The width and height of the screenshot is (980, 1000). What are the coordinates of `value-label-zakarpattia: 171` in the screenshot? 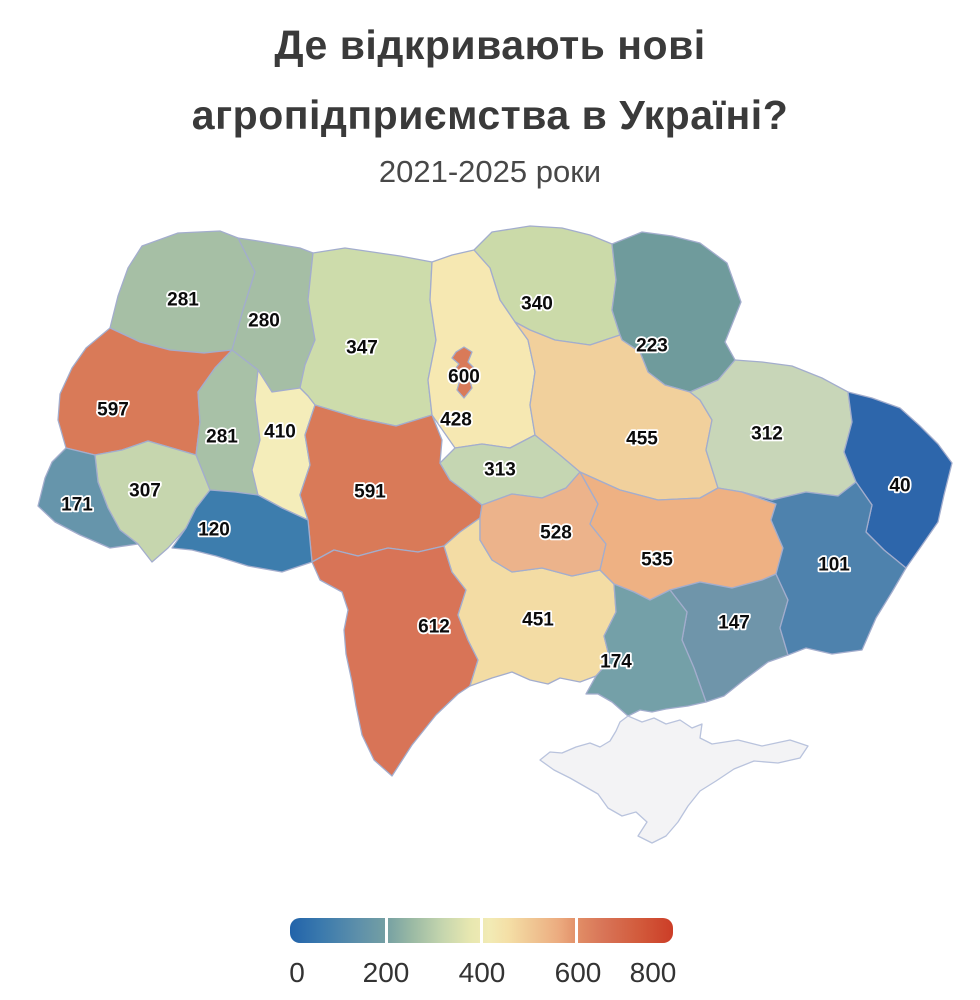 It's located at (77, 505).